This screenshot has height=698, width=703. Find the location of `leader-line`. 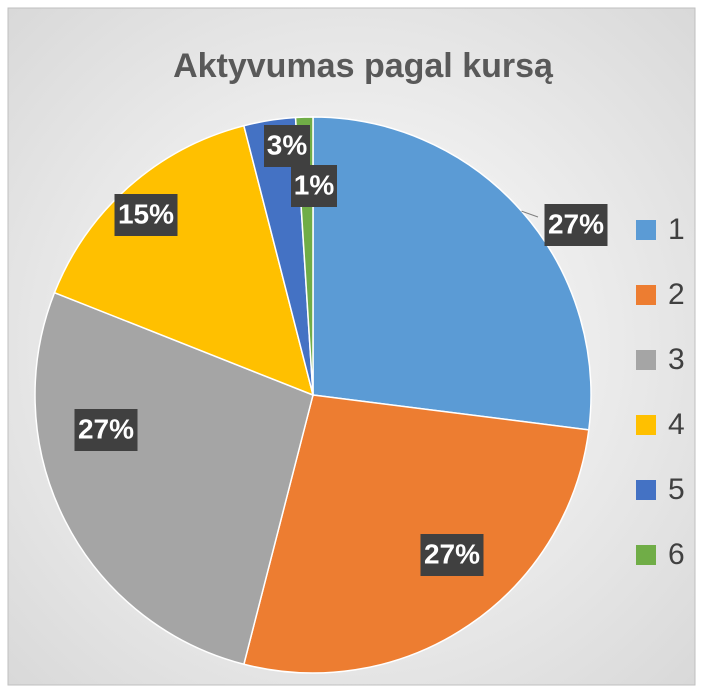

leader-line is located at coordinates (530, 214).